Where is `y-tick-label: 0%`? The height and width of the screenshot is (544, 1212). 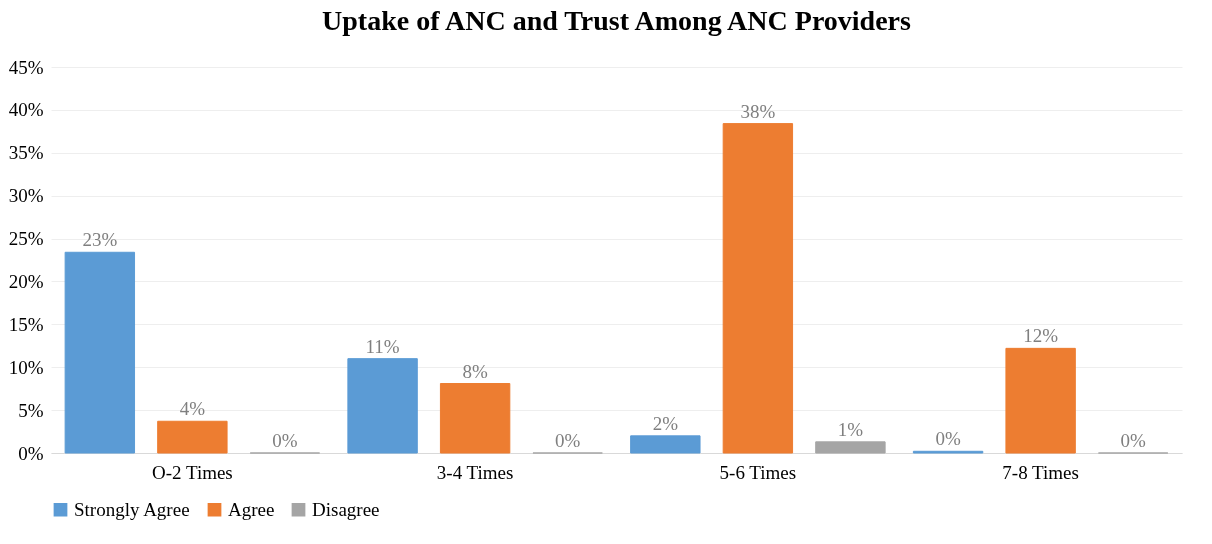
y-tick-label: 0% is located at coordinates (31, 453).